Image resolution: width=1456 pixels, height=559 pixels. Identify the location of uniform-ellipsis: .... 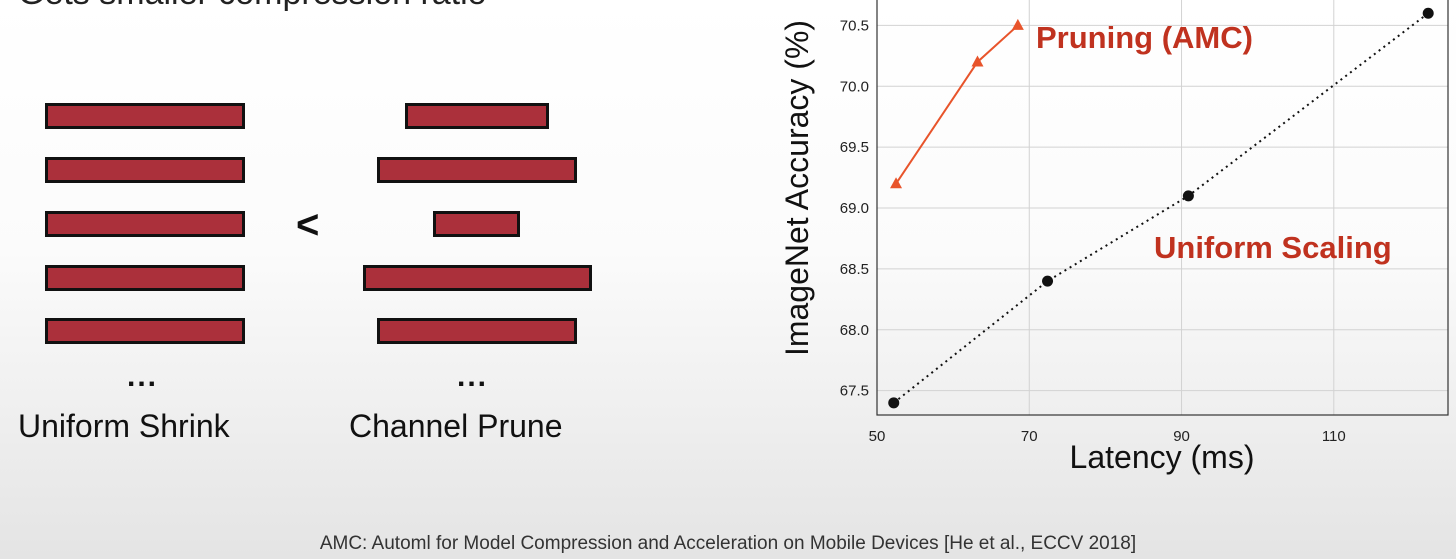
(143, 376).